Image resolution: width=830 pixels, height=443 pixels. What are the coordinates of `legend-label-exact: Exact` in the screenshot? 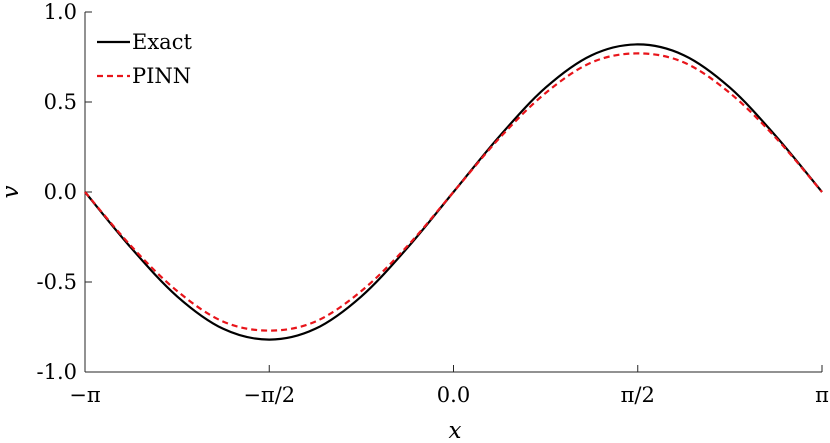 It's located at (162, 42).